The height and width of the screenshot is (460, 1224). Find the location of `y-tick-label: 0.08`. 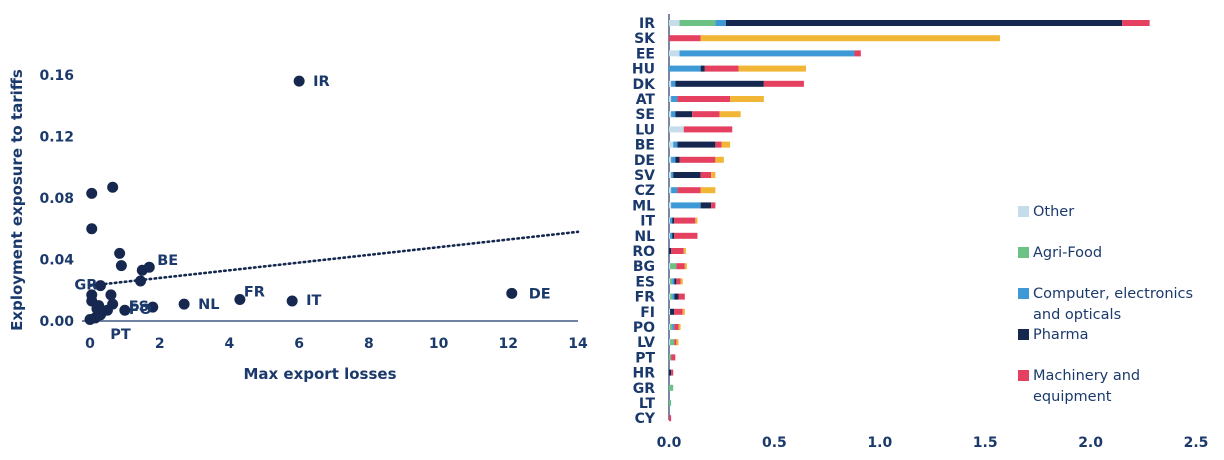

y-tick-label: 0.08 is located at coordinates (56, 199).